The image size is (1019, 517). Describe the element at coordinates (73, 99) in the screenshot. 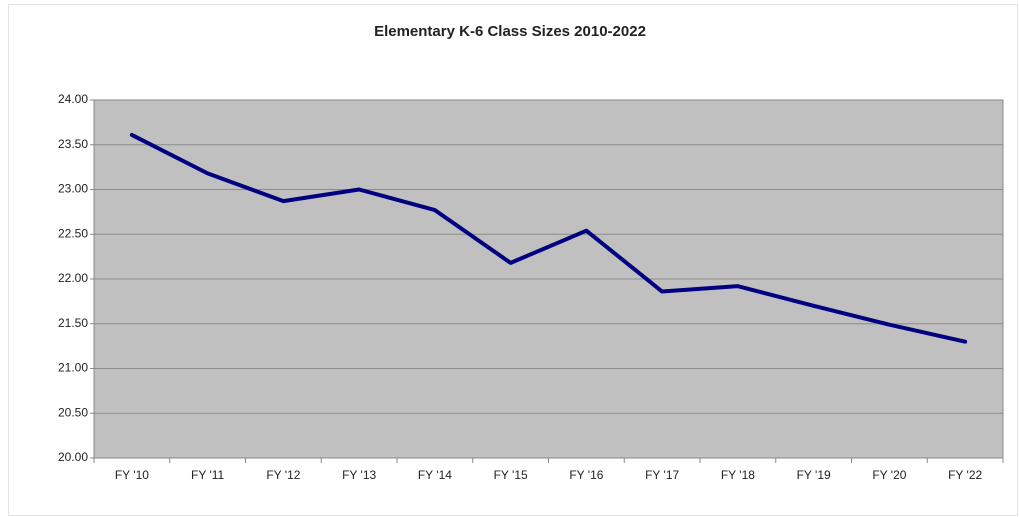

I see `y-tick-label: 24.00` at that location.